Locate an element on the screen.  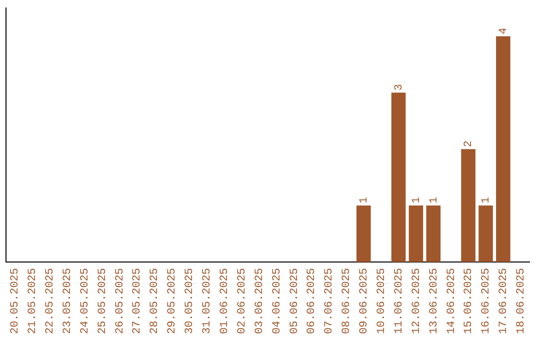
data-label: 3 is located at coordinates (399, 87).